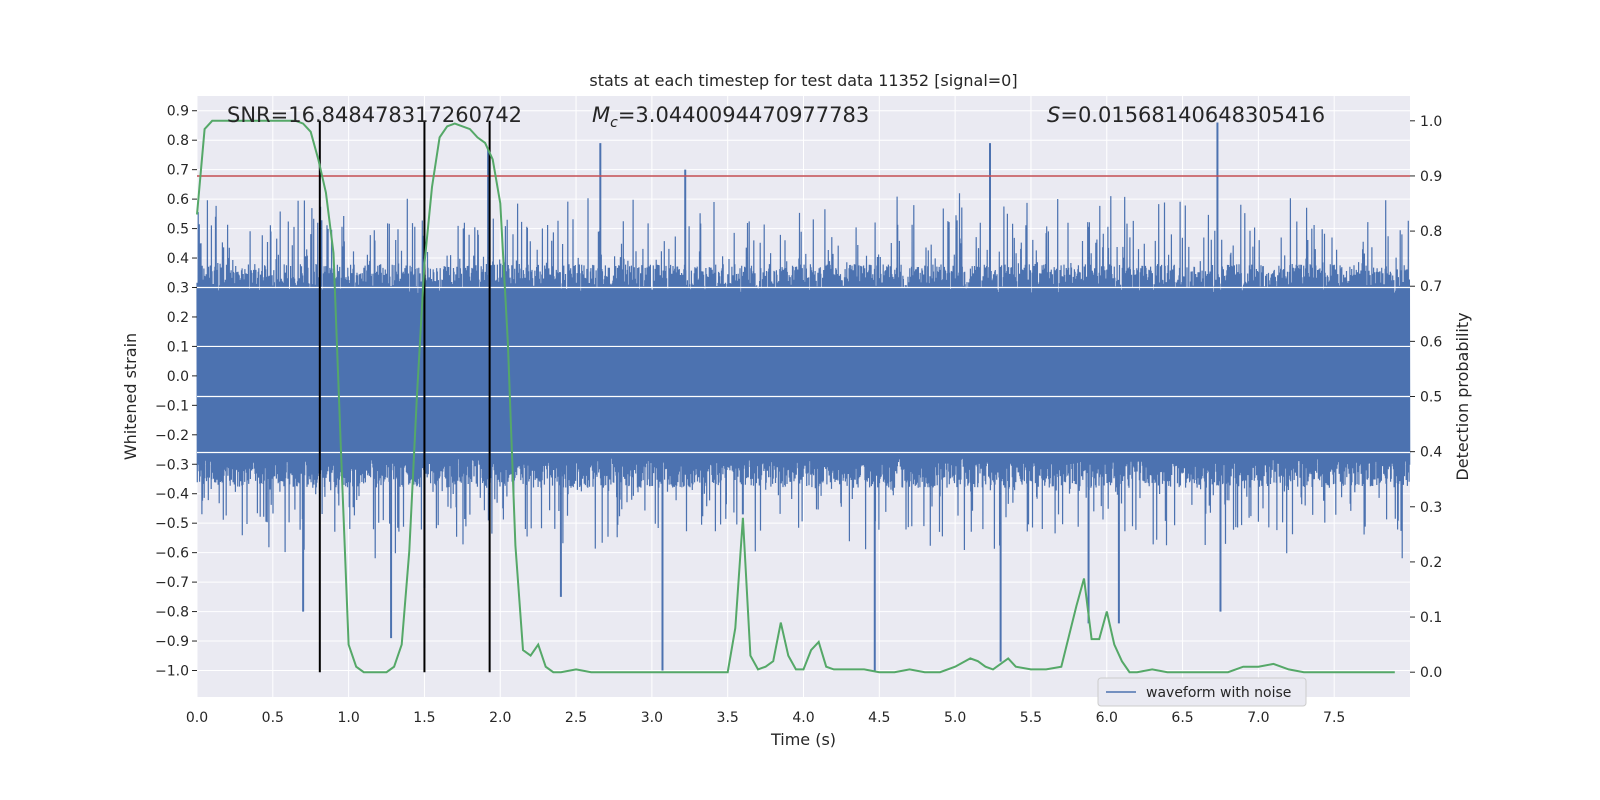  Describe the element at coordinates (348, 718) in the screenshot. I see `x-tick-label: 1.0` at that location.